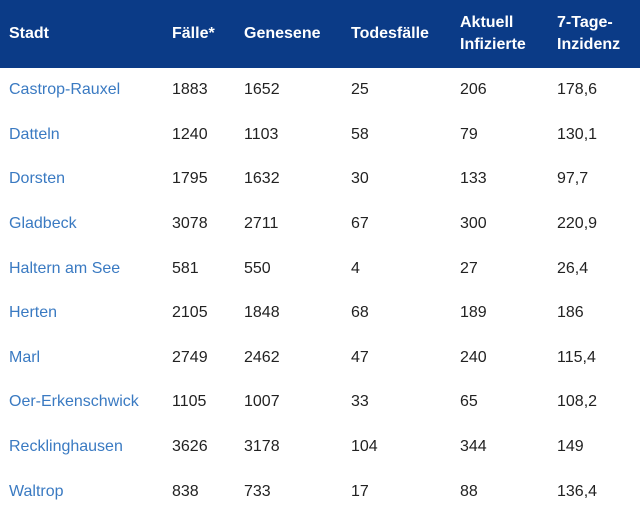  What do you see at coordinates (43, 224) in the screenshot?
I see `city-link: Gladbeck` at bounding box center [43, 224].